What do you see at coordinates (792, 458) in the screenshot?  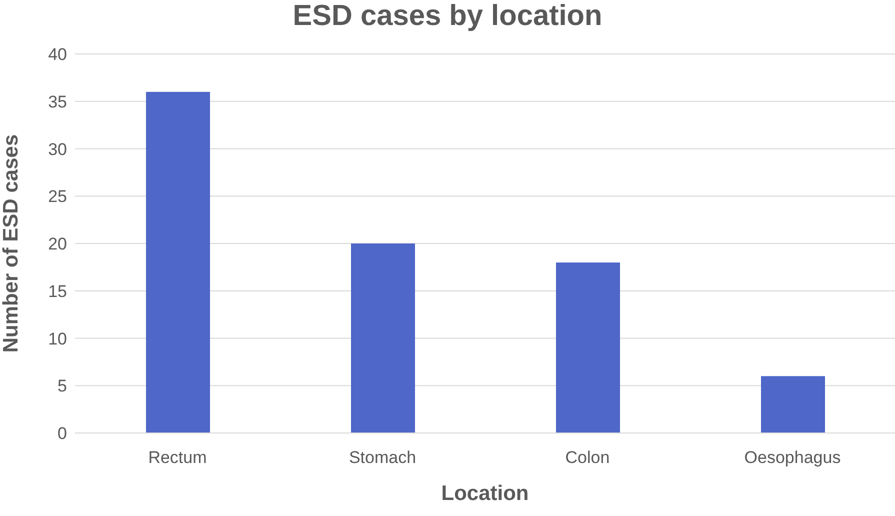 I see `x-tick-label: Oesophagus` at bounding box center [792, 458].